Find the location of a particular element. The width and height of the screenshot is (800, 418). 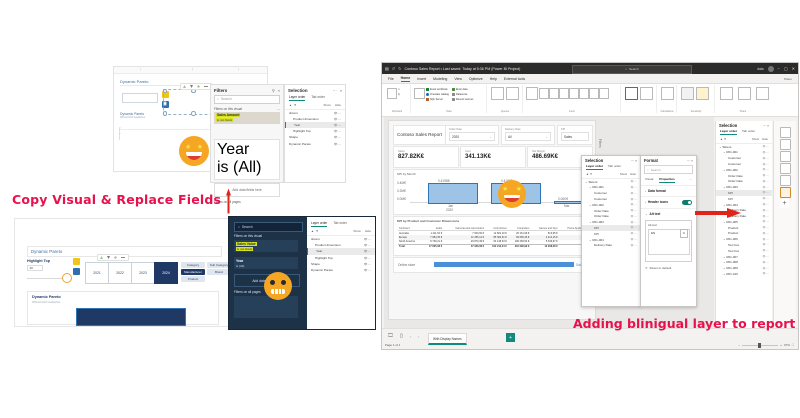

selection-rail-icon is located at coordinates (785, 192).